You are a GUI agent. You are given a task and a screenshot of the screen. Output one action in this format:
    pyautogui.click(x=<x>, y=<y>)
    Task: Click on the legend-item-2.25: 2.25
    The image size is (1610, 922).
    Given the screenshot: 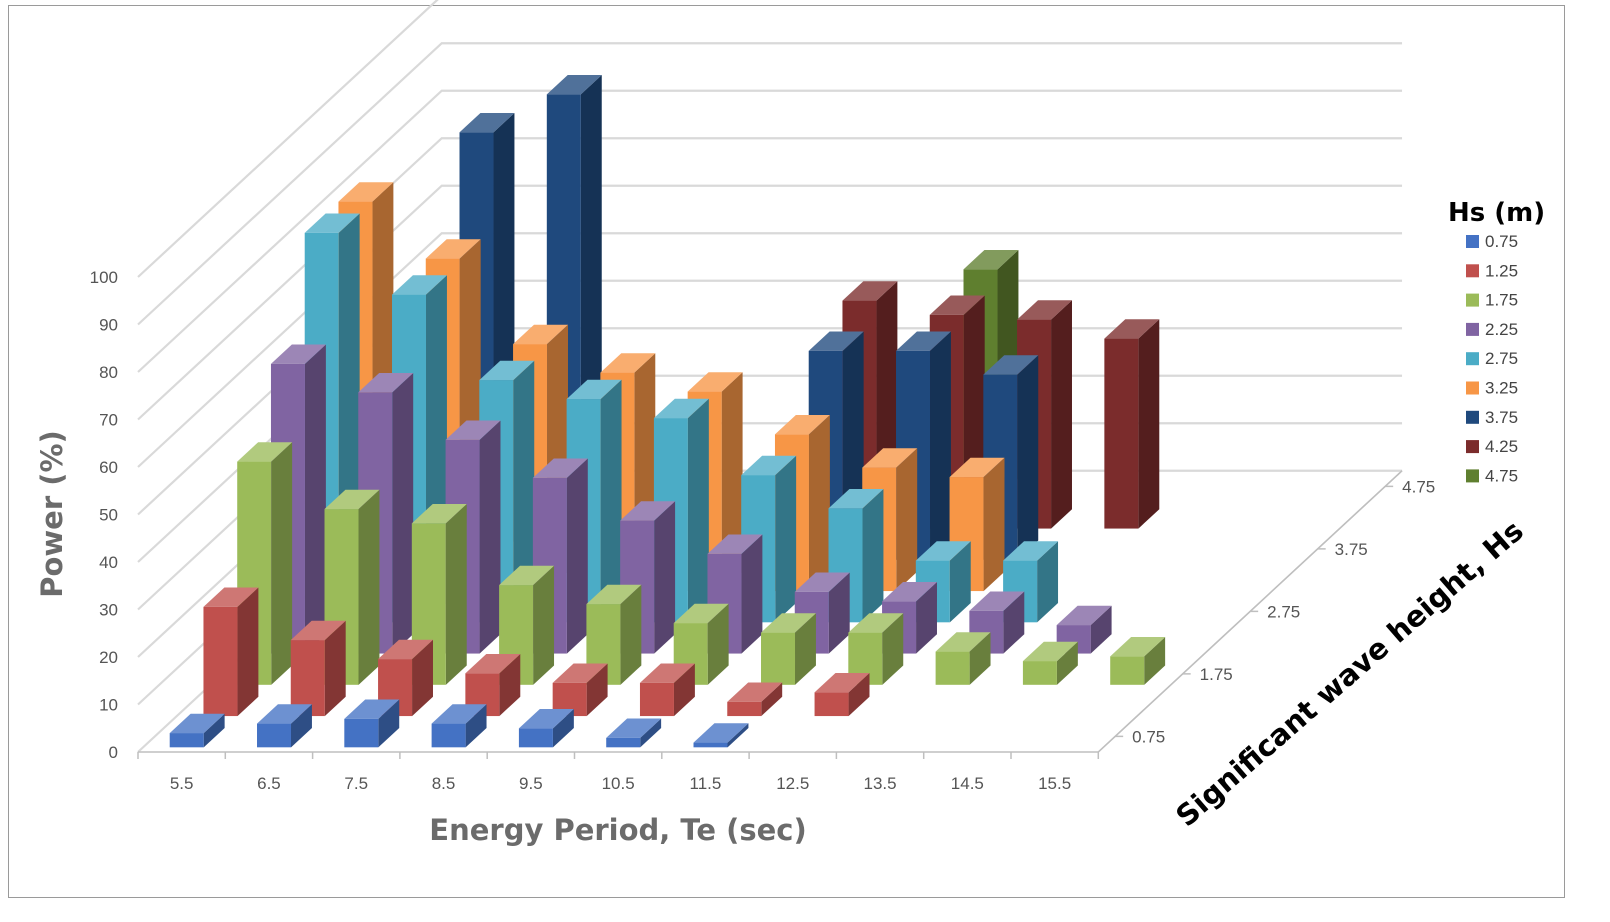 What is the action you would take?
    pyautogui.click(x=1492, y=329)
    